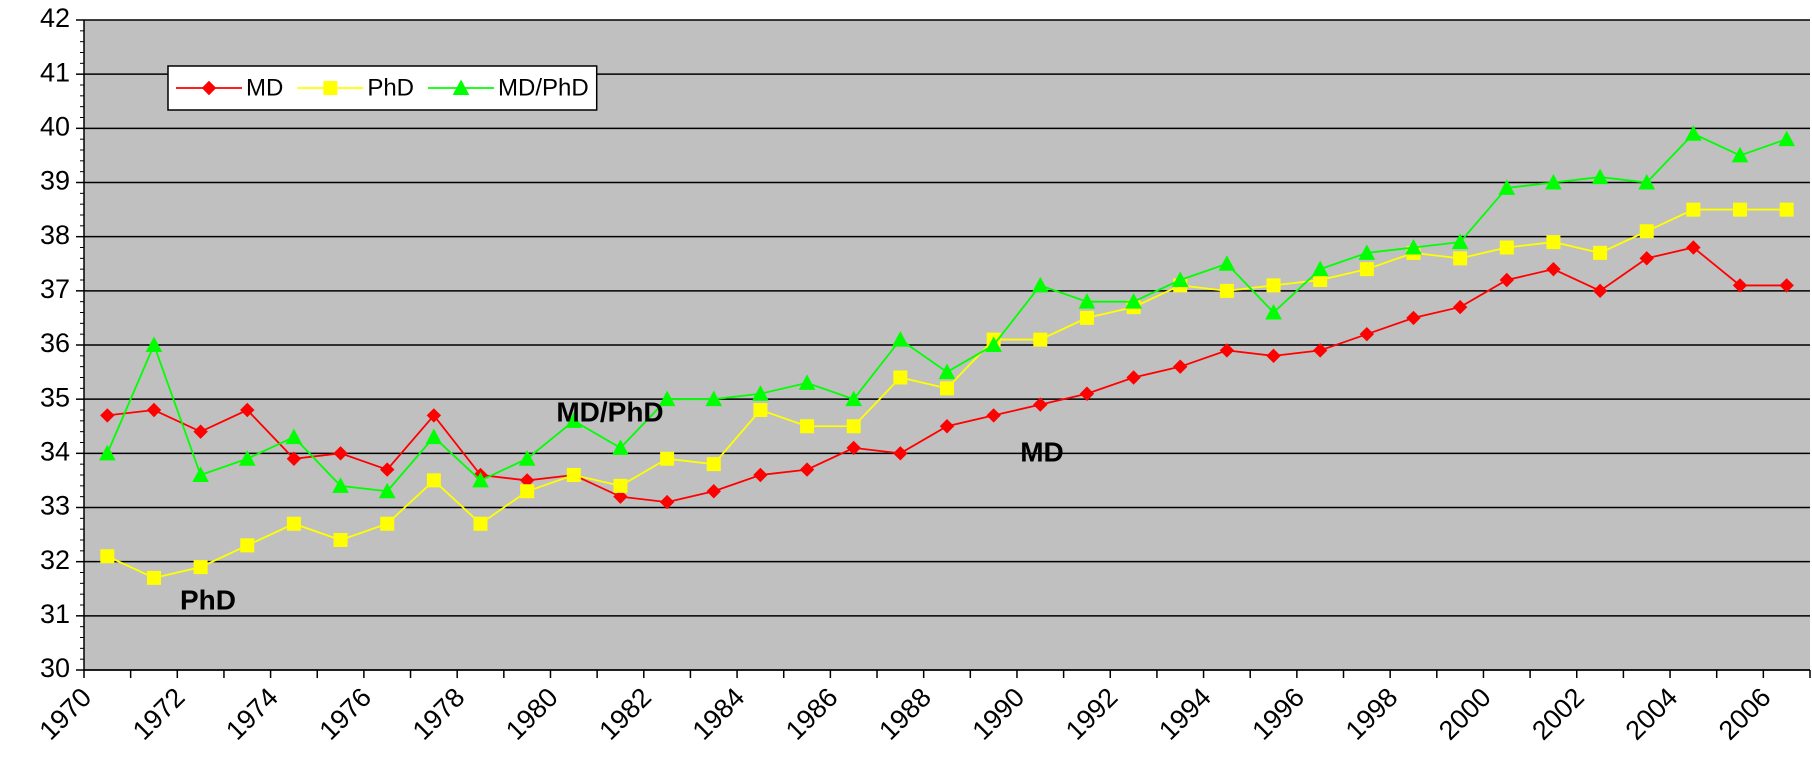 The width and height of the screenshot is (1812, 770). I want to click on x-tick-label: 1980, so click(532, 714).